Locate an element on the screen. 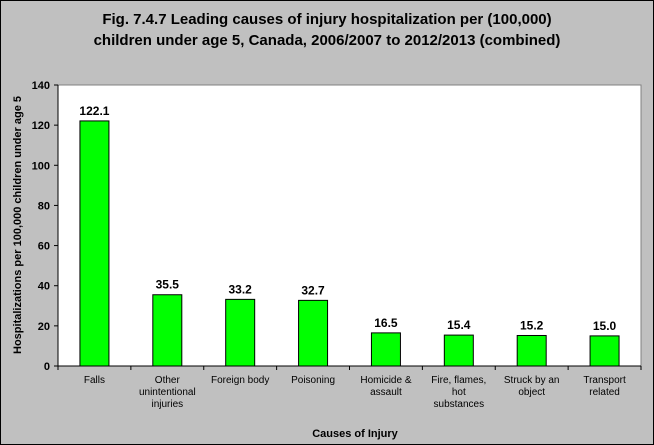 Image resolution: width=654 pixels, height=445 pixels. y-tick-label: 80 is located at coordinates (44, 206).